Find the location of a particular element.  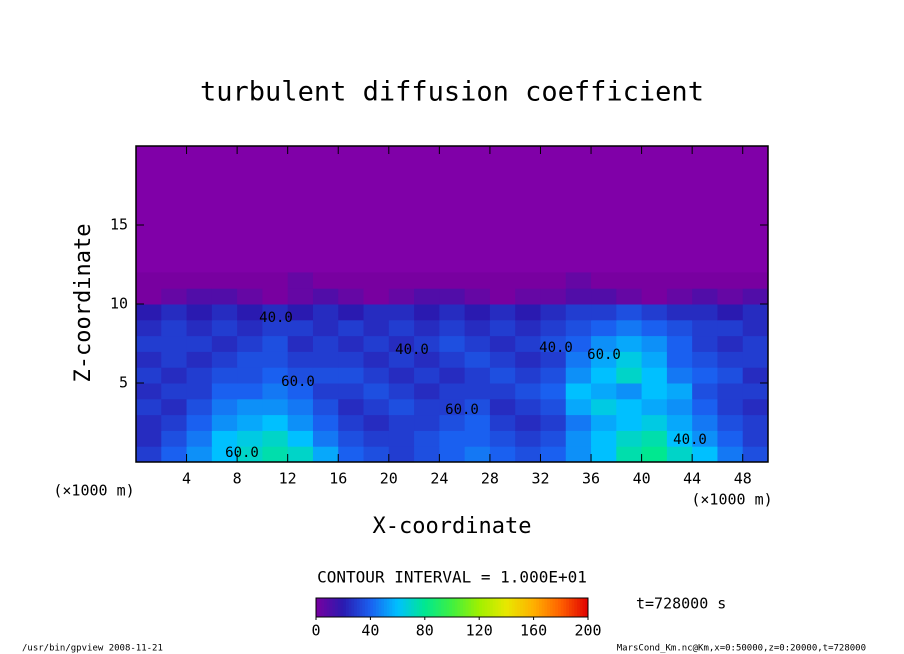

x-tick-label: 20 is located at coordinates (389, 479).